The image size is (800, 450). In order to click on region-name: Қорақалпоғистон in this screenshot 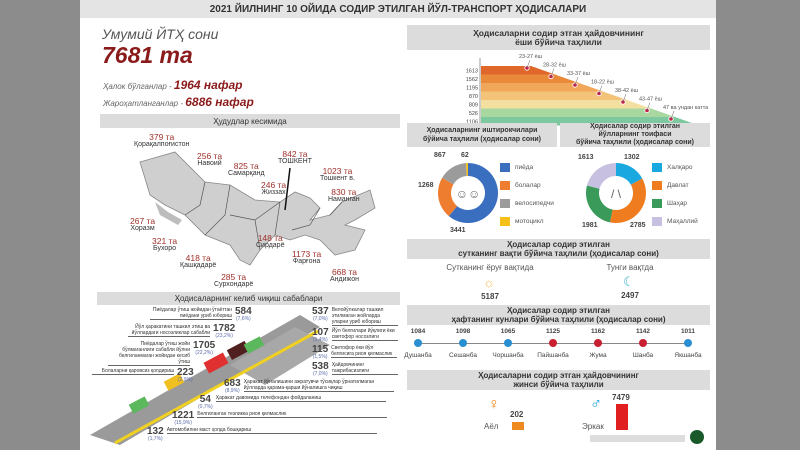, I will do `click(162, 144)`.